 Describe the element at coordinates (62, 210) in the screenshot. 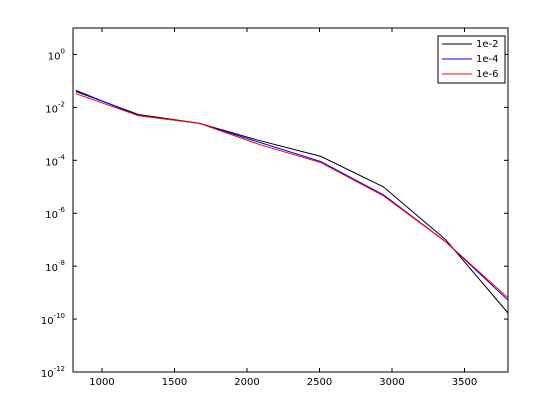

I see `y-tick-exponent: -6` at that location.